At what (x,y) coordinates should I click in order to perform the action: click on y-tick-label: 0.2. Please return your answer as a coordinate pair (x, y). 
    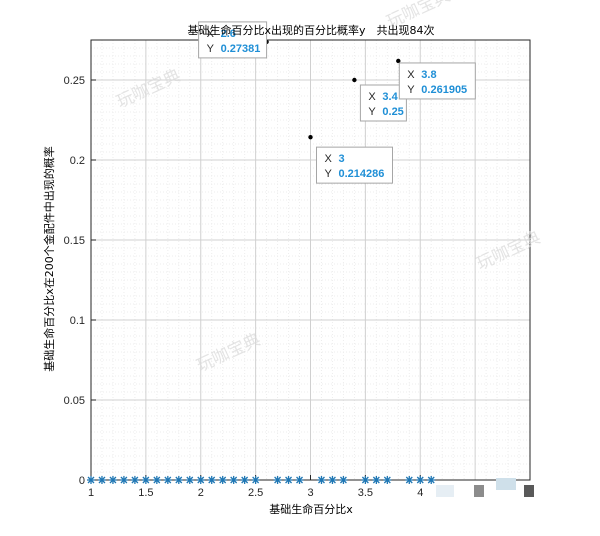
    Looking at the image, I should click on (77, 161).